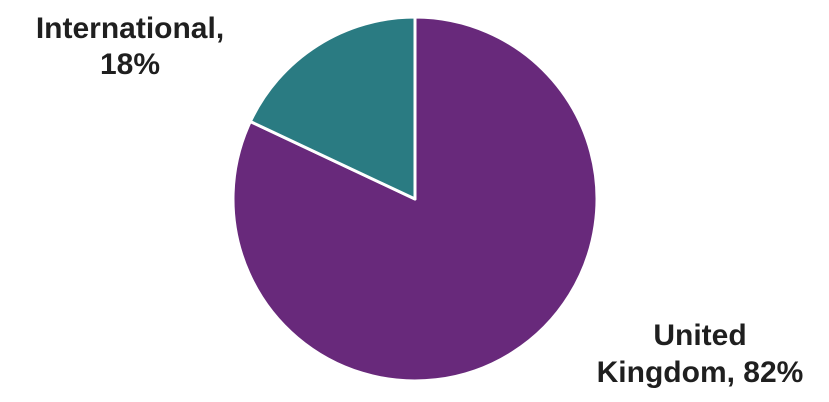 This screenshot has width=829, height=402. I want to click on pie-slice-international, so click(332, 108).